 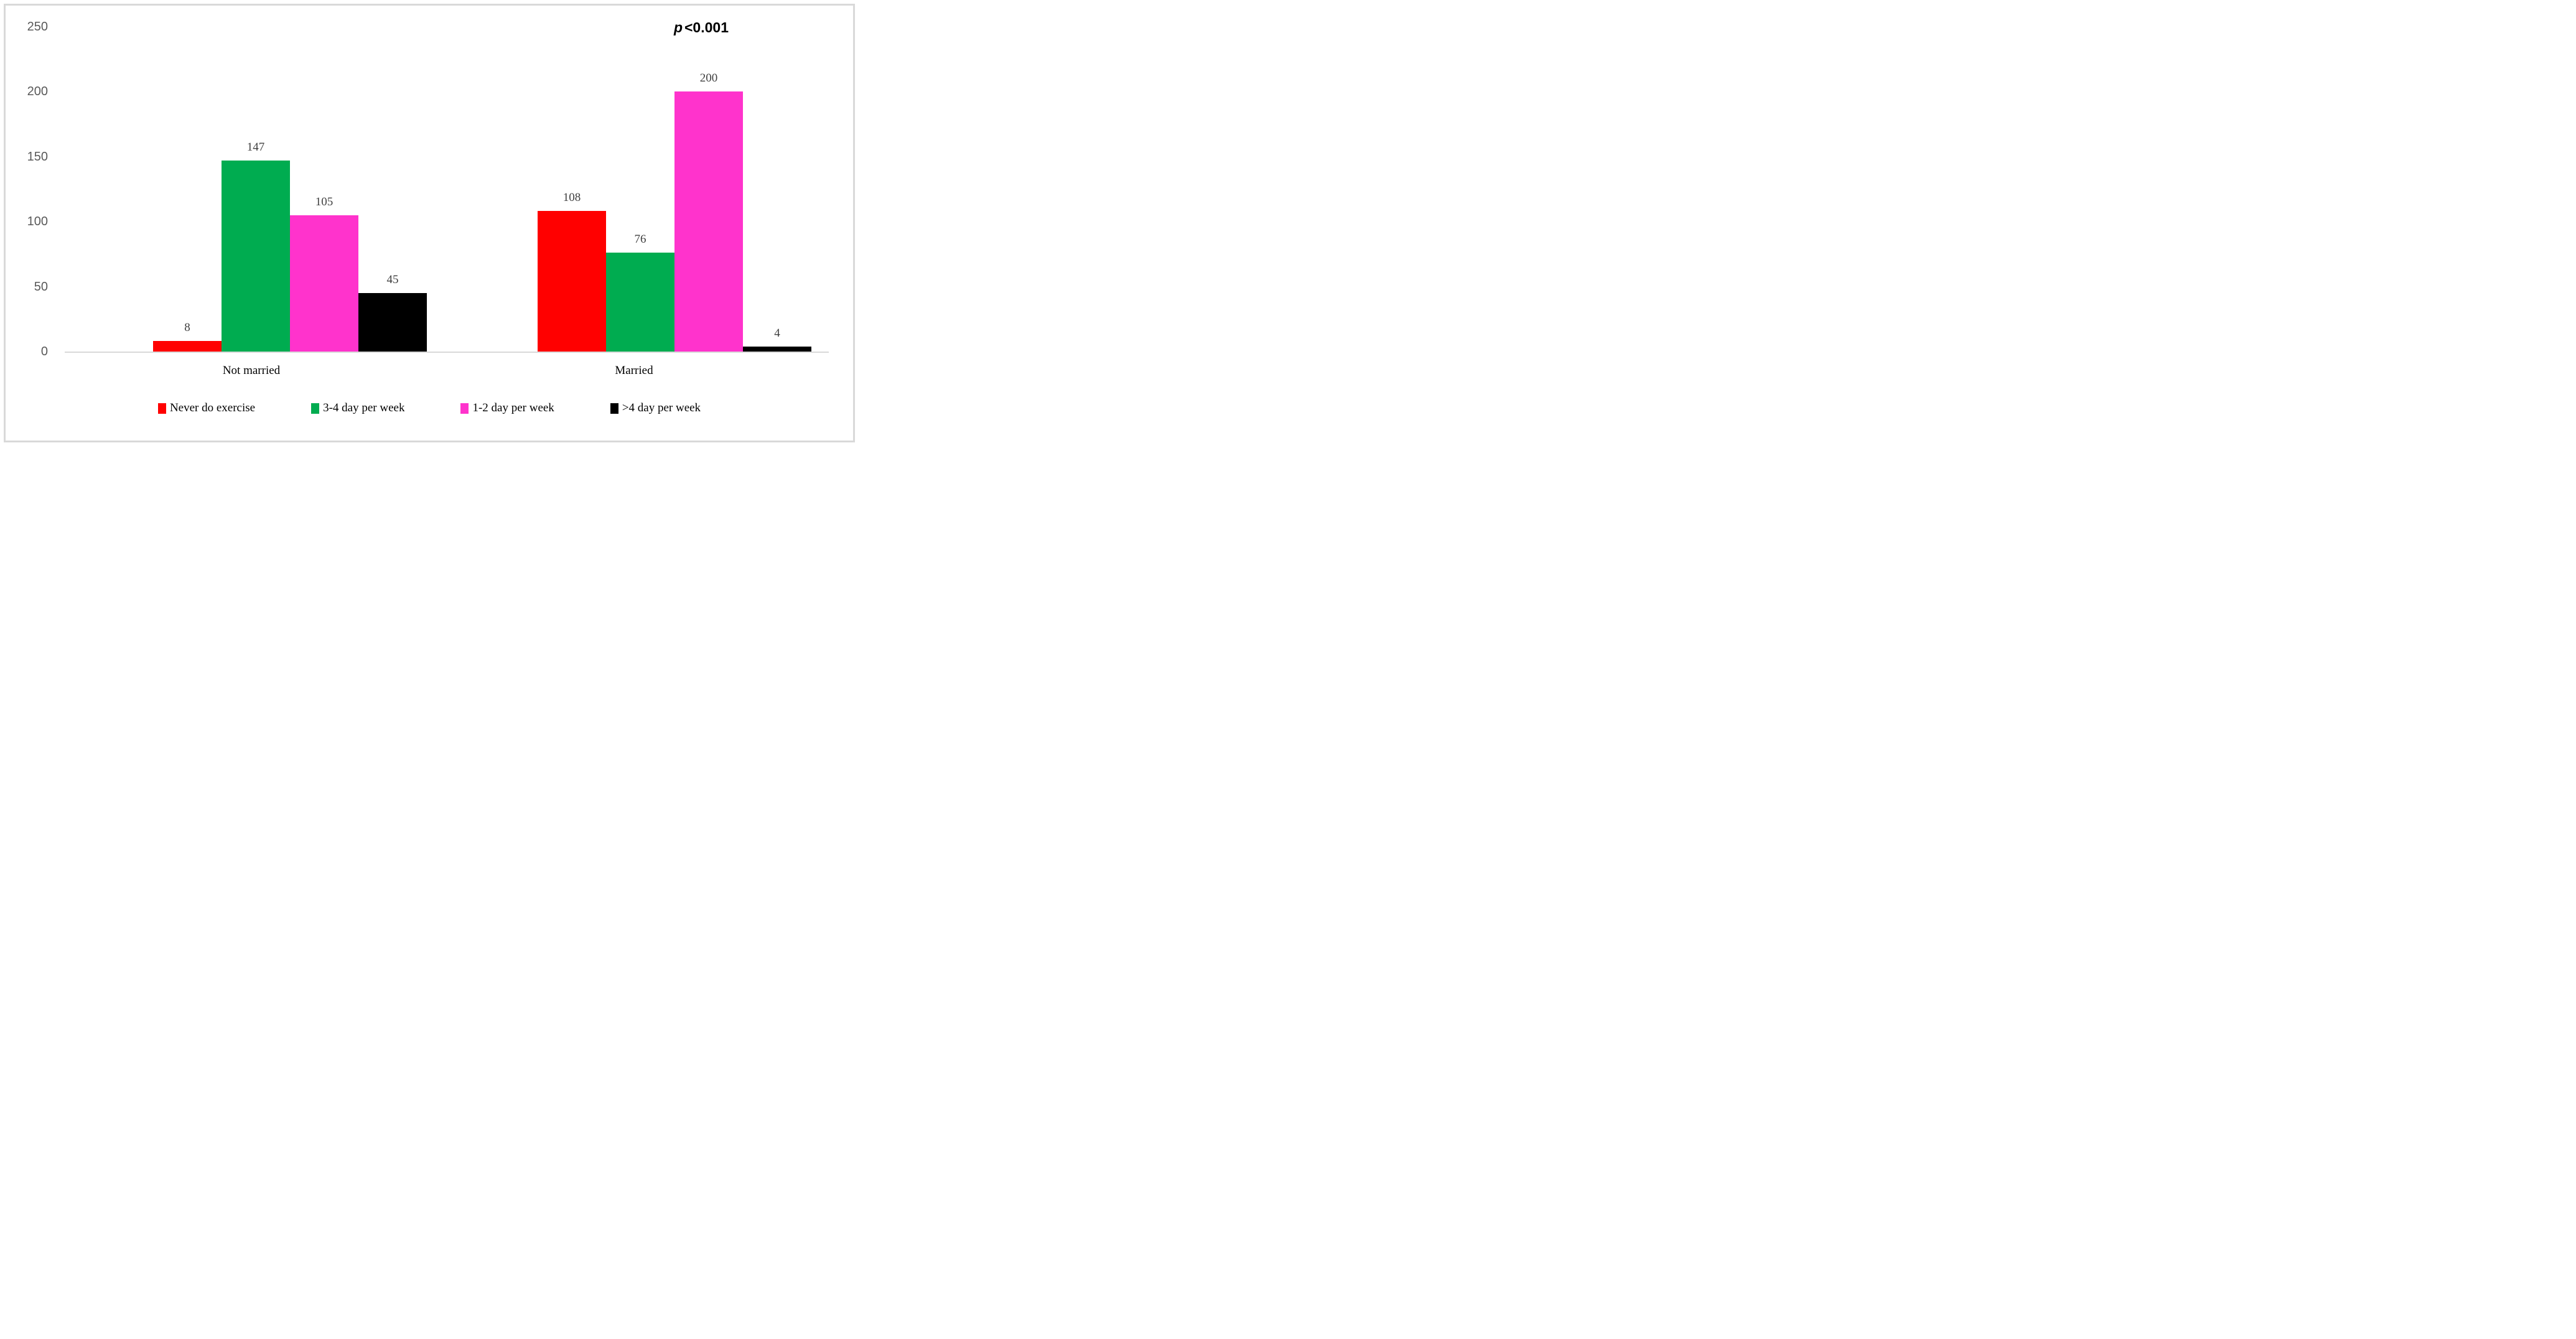 I want to click on legend-item: >4 day per week, so click(x=655, y=408).